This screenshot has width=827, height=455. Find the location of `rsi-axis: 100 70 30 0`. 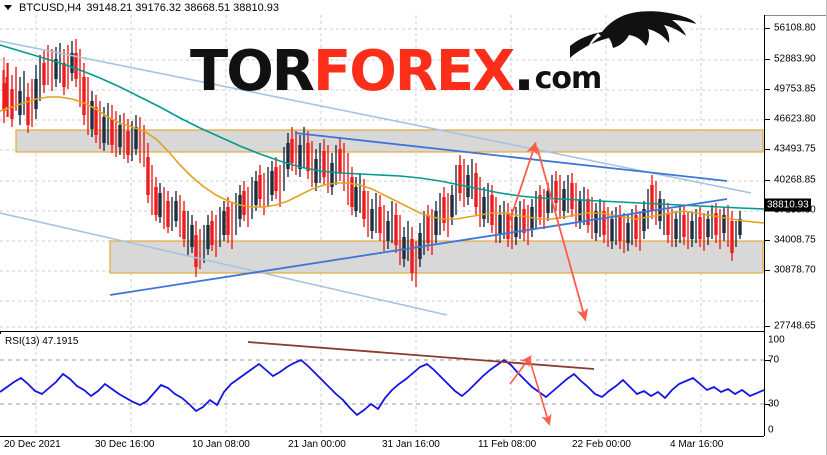

rsi-axis: 100 70 30 0 is located at coordinates (795, 385).